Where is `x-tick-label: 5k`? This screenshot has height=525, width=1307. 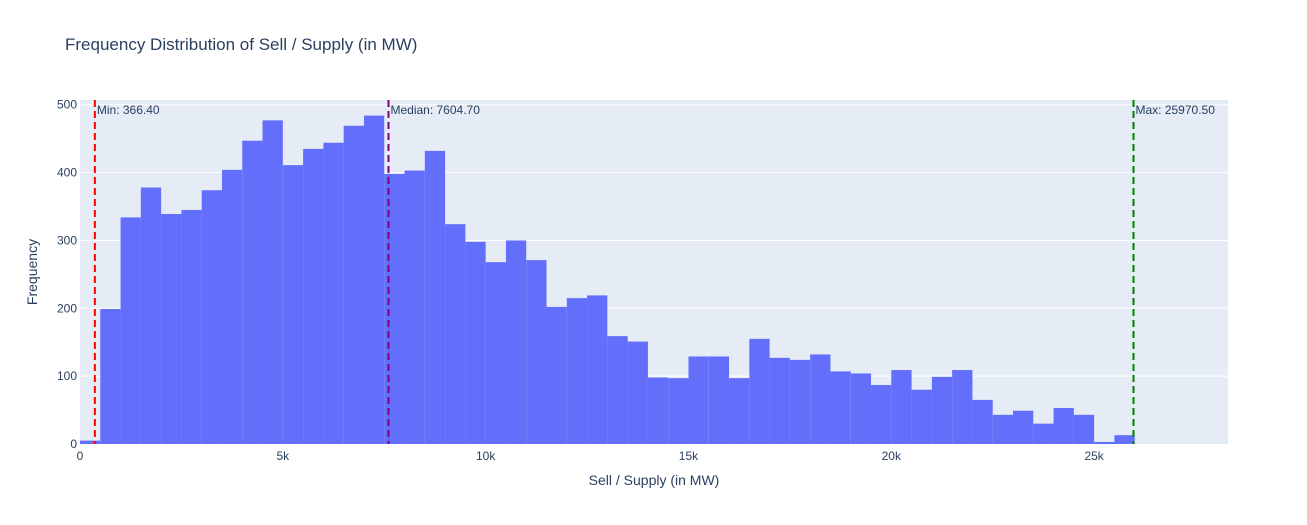 x-tick-label: 5k is located at coordinates (283, 456).